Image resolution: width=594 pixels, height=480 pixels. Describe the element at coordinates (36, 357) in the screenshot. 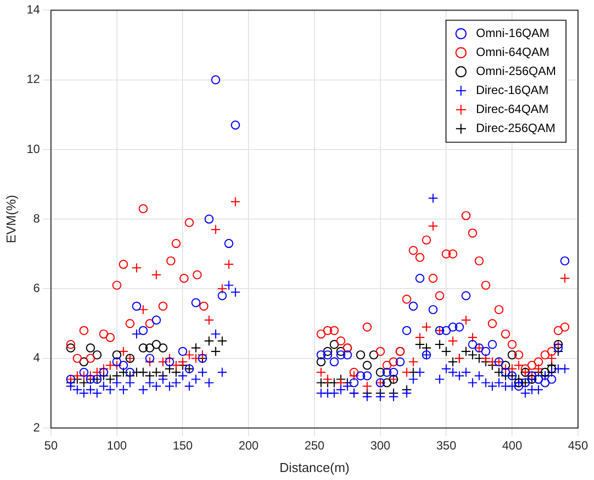

I see `y-tick-label: 4` at that location.